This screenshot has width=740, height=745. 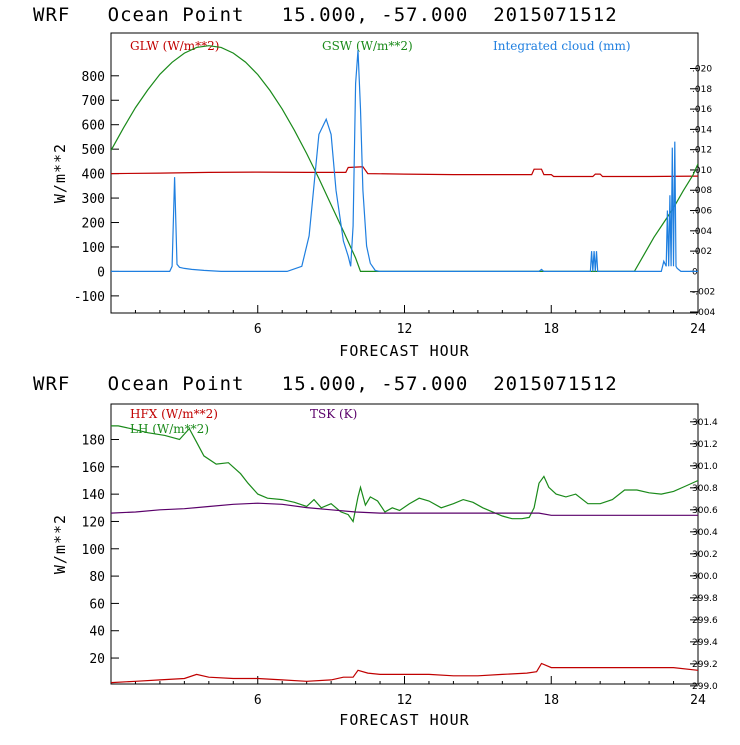 I want to click on y-tick-label: 40, so click(x=97, y=632).